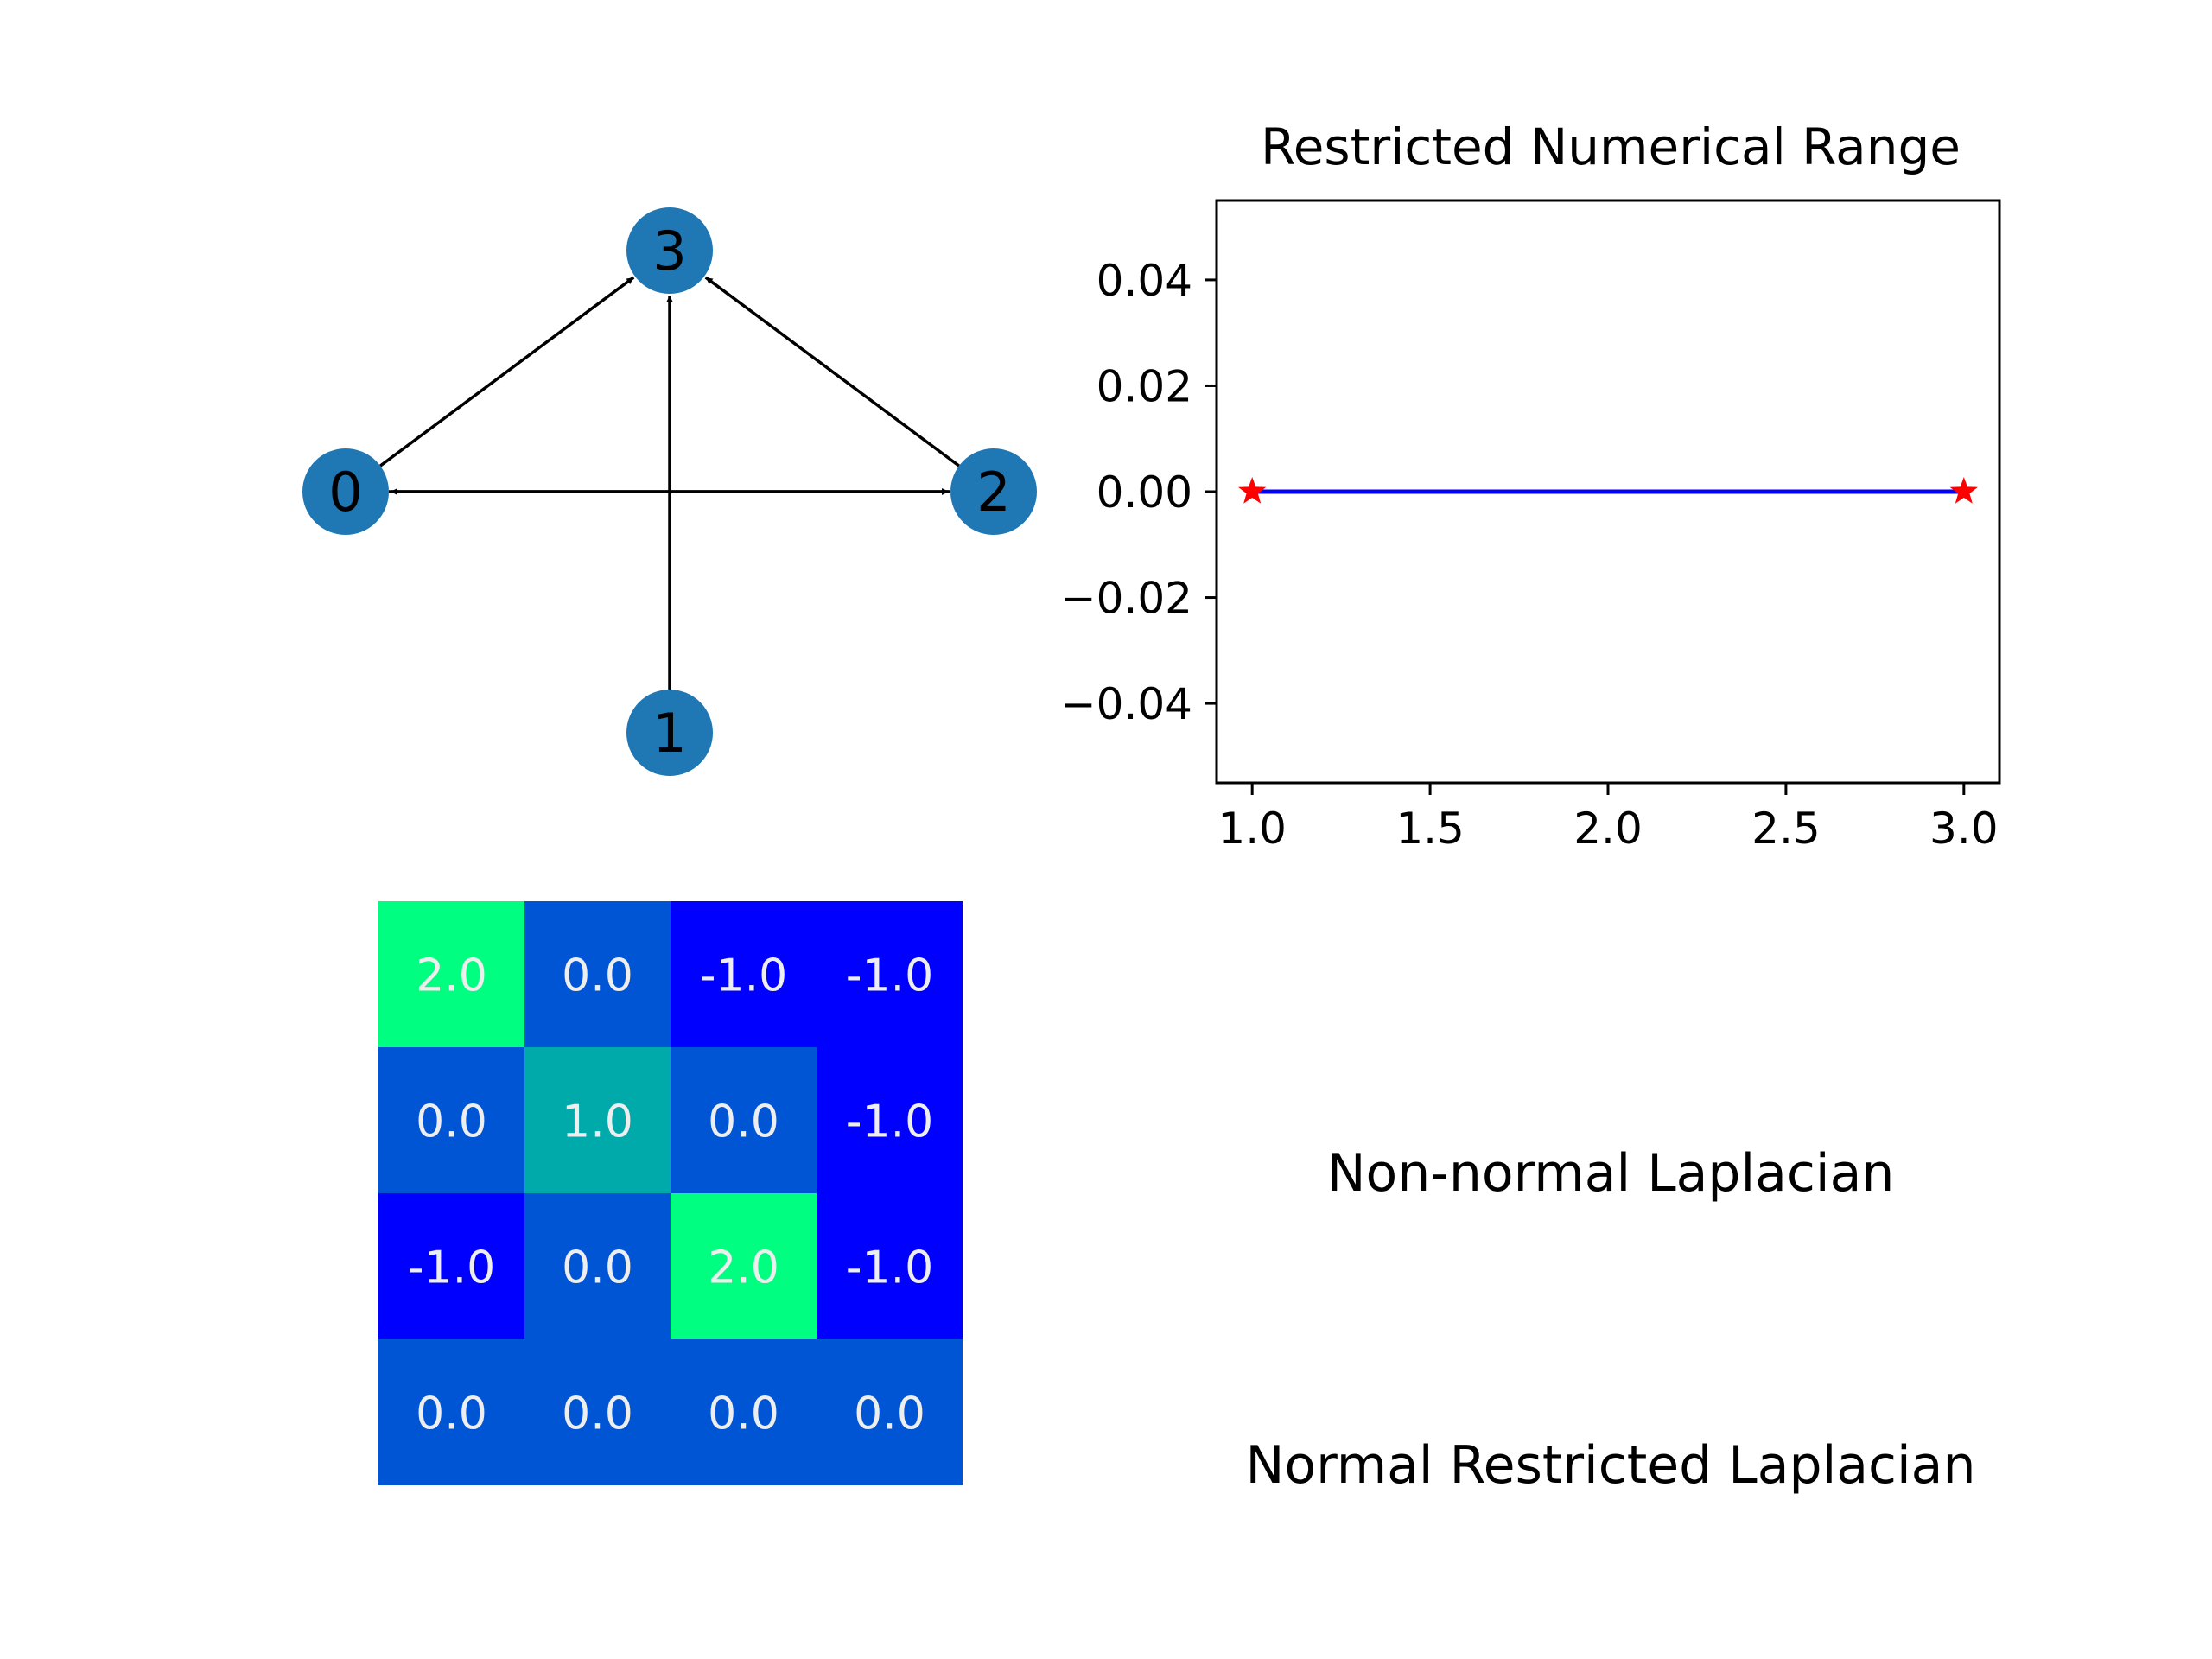  I want to click on y-tick-label: 0.00, so click(1144, 492).